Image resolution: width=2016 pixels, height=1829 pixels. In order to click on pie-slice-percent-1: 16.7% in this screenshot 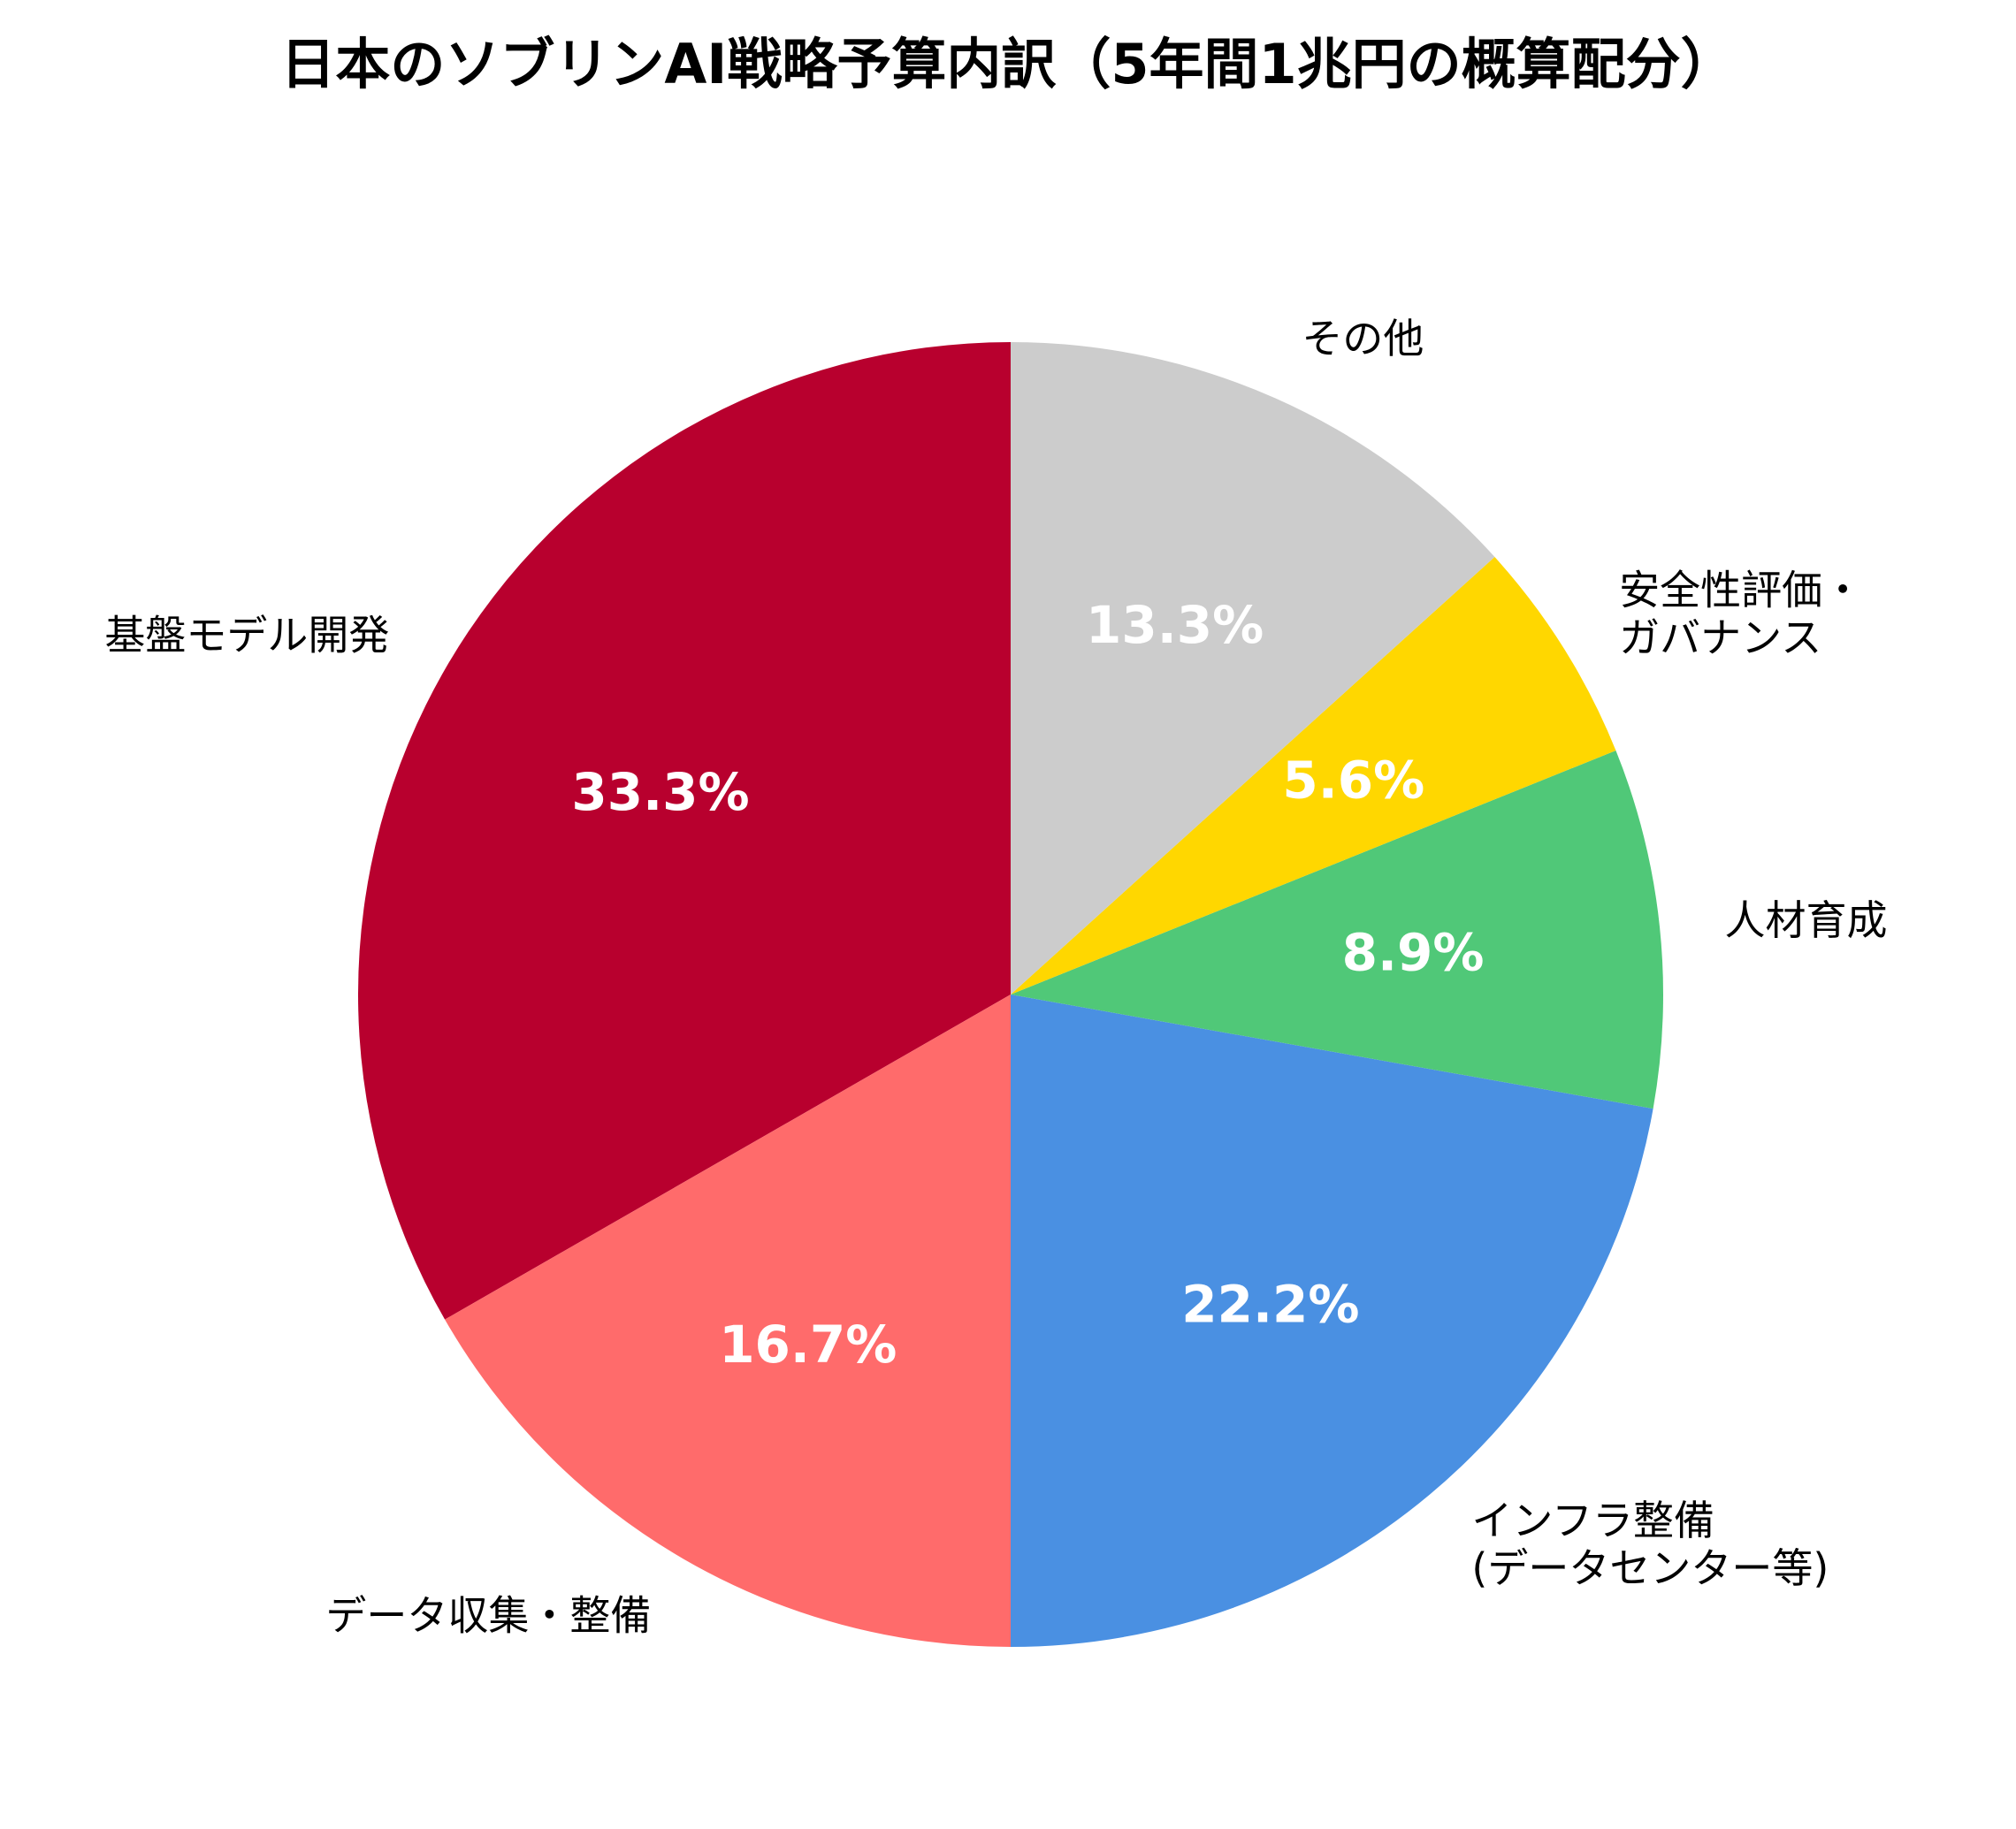, I will do `click(808, 1345)`.